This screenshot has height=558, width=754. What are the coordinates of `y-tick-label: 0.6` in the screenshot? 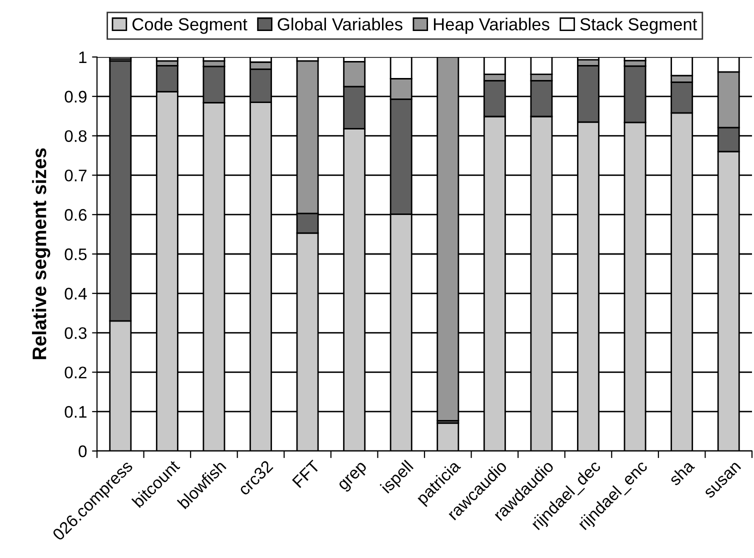 It's located at (75, 215).